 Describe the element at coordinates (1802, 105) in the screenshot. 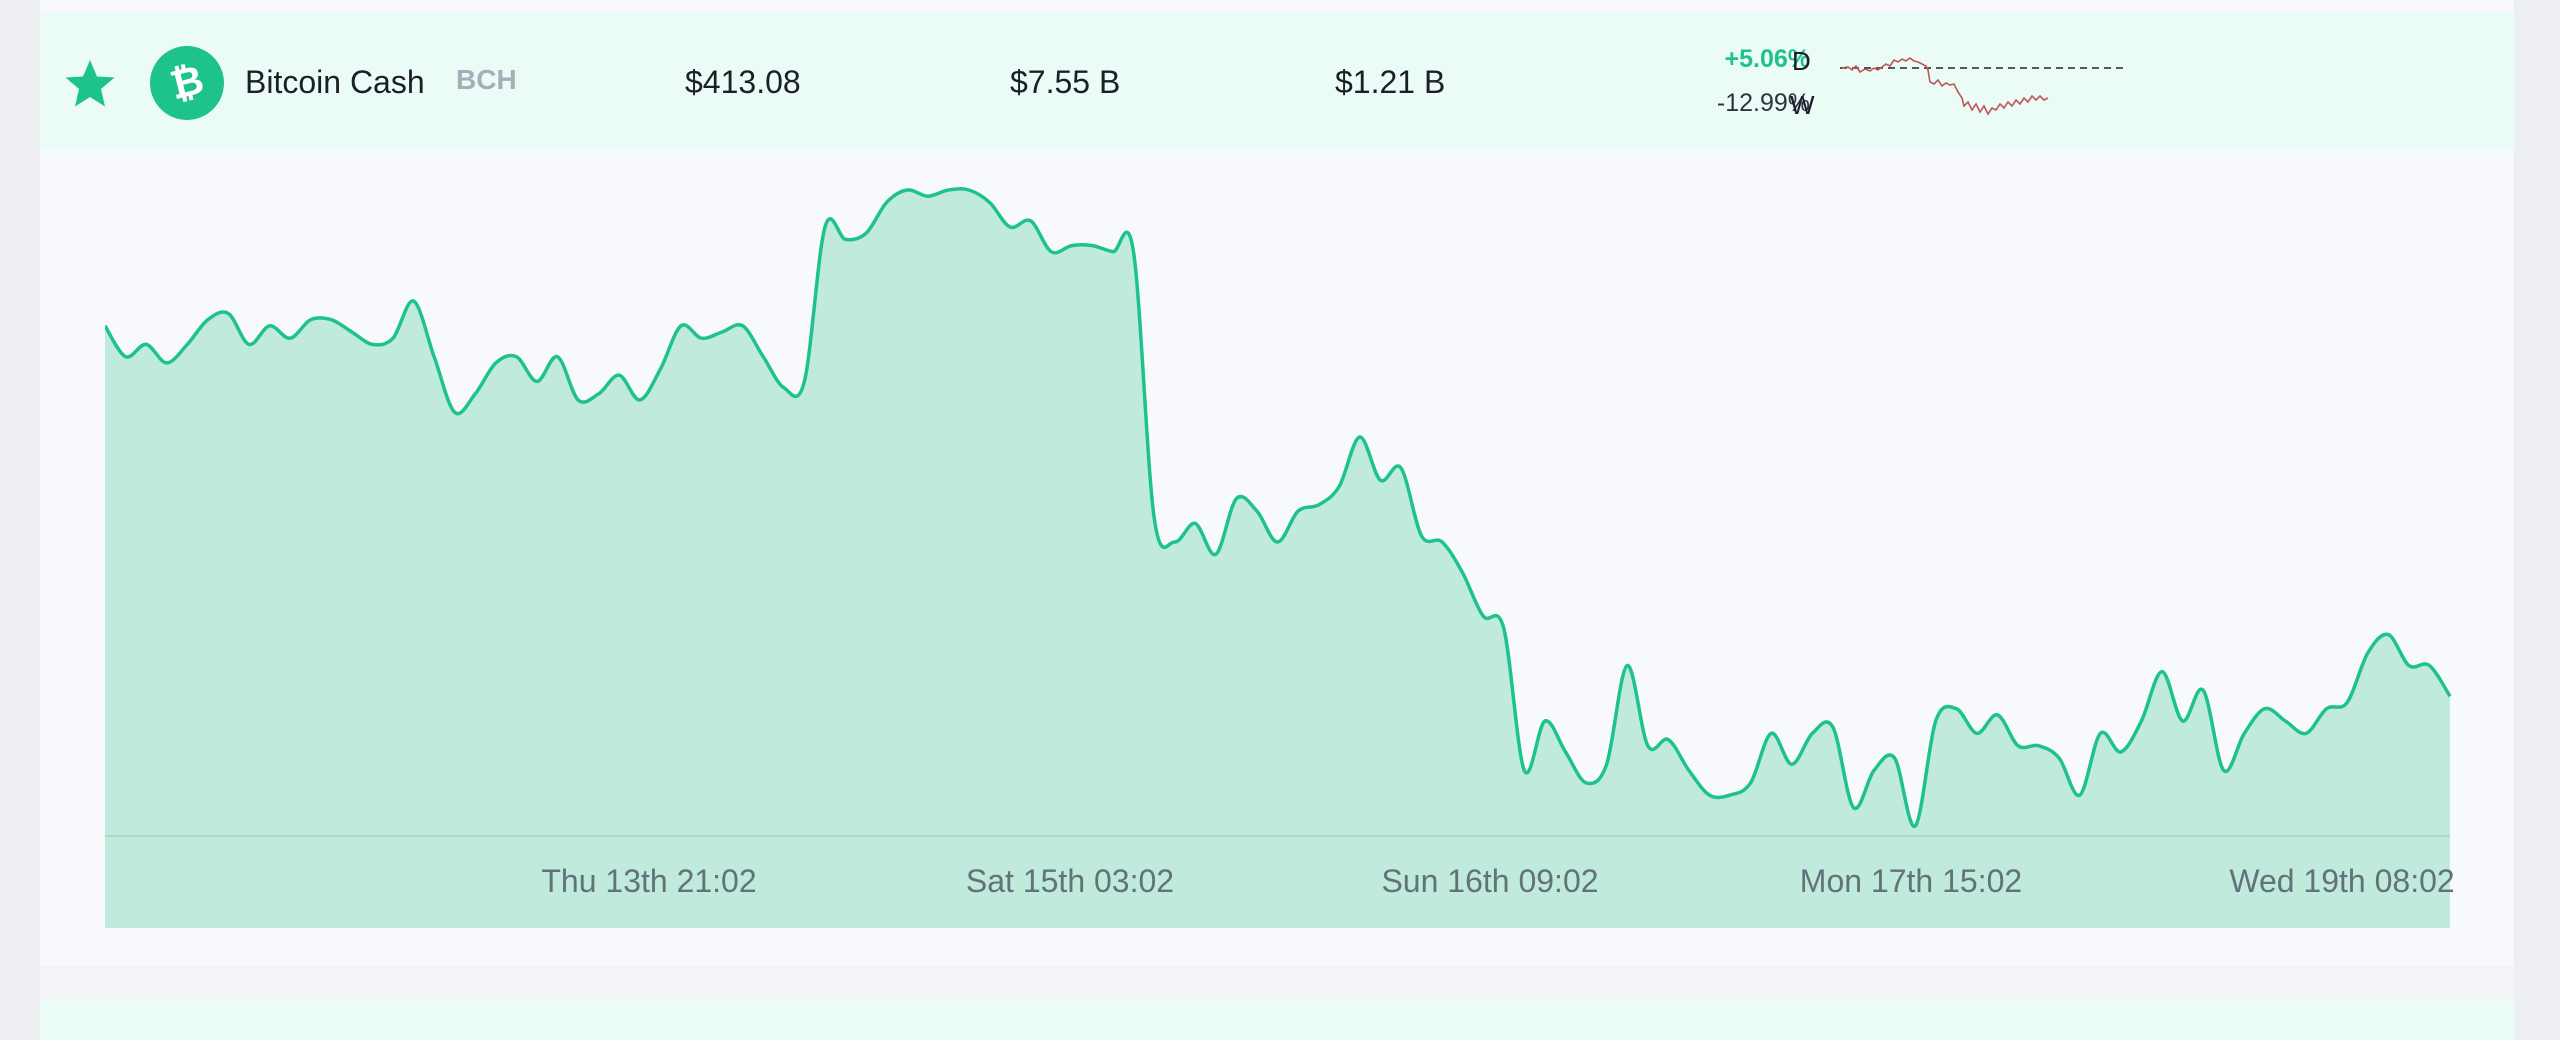

I see `change-week-label: W` at that location.